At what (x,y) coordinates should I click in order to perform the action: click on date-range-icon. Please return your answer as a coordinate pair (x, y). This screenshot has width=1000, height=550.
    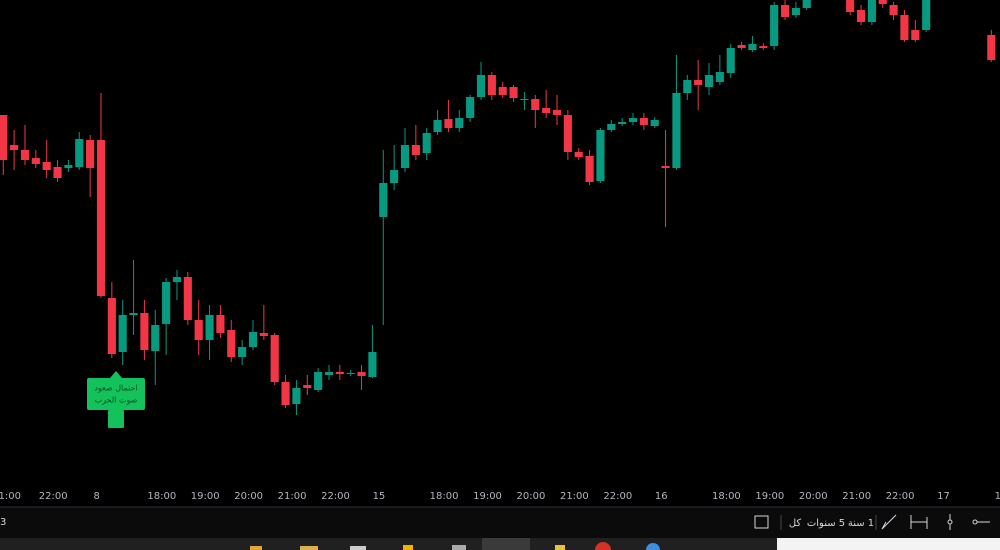
    Looking at the image, I should click on (761, 522).